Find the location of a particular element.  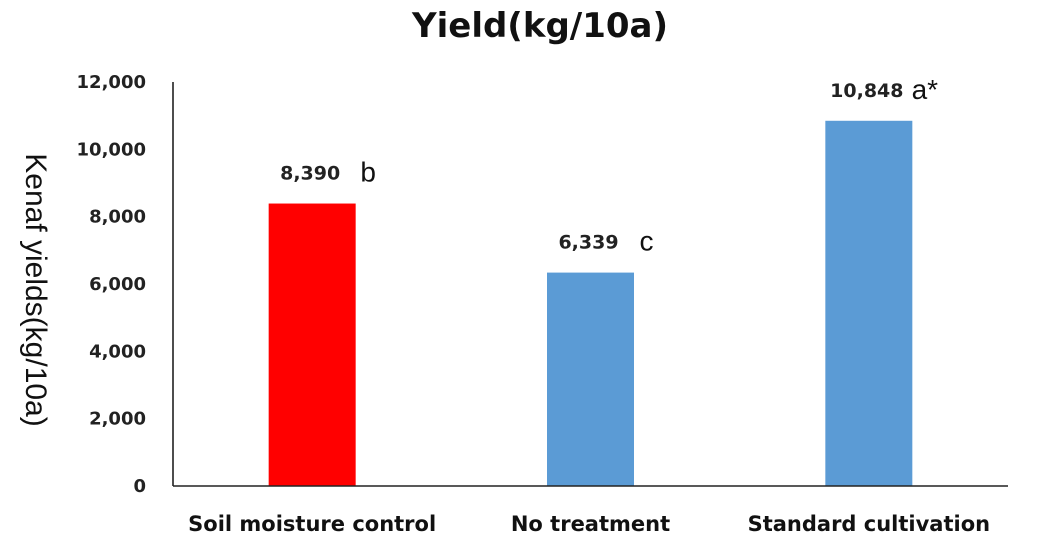

y-tick-label: 10,000 is located at coordinates (111, 149).